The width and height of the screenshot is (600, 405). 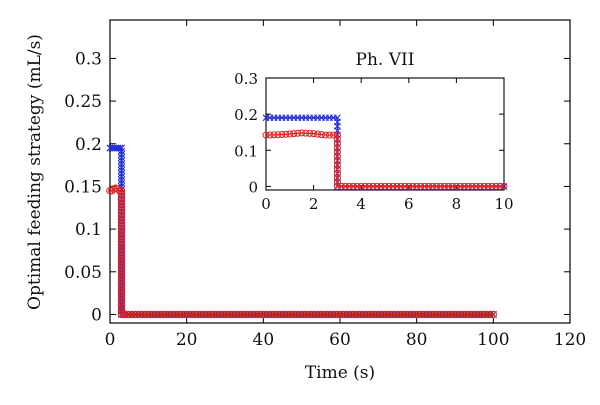 What do you see at coordinates (314, 204) in the screenshot?
I see `inset-xtick-label-1: 2` at bounding box center [314, 204].